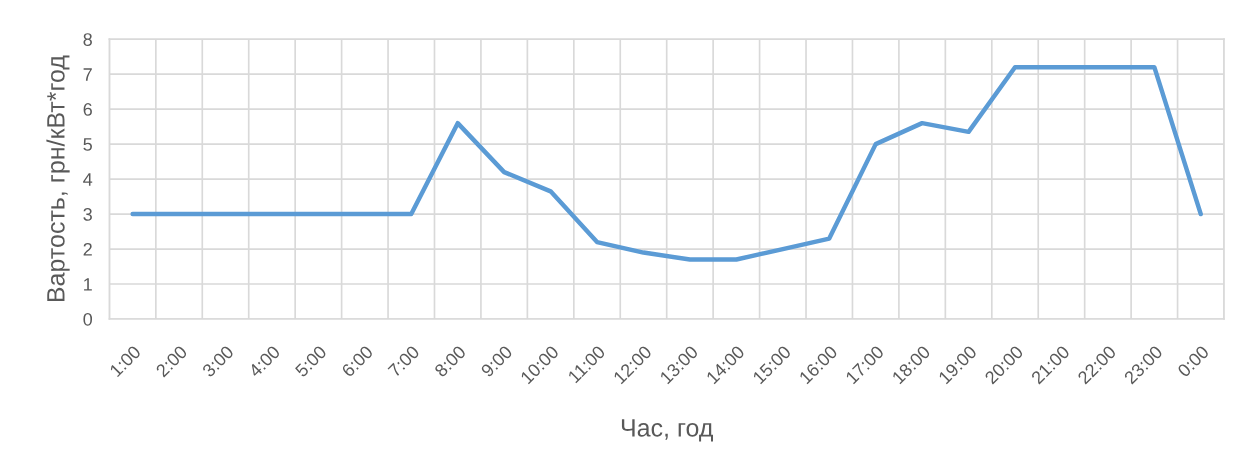  Describe the element at coordinates (88, 284) in the screenshot. I see `y-tick-label: 1` at that location.